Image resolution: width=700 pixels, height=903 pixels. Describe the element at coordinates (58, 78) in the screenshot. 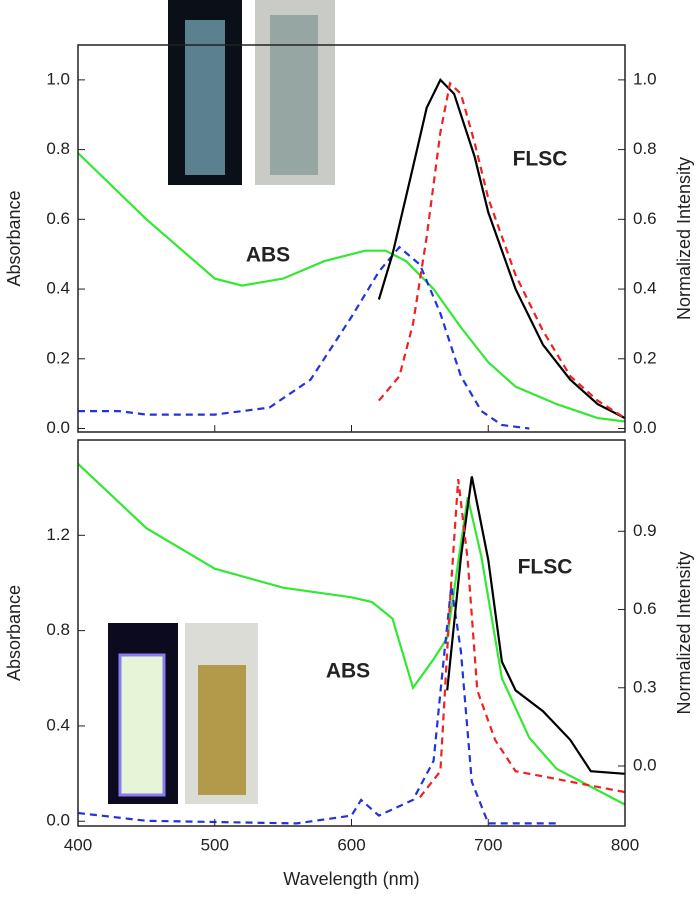

I see `y-tick-label: 1.0` at that location.